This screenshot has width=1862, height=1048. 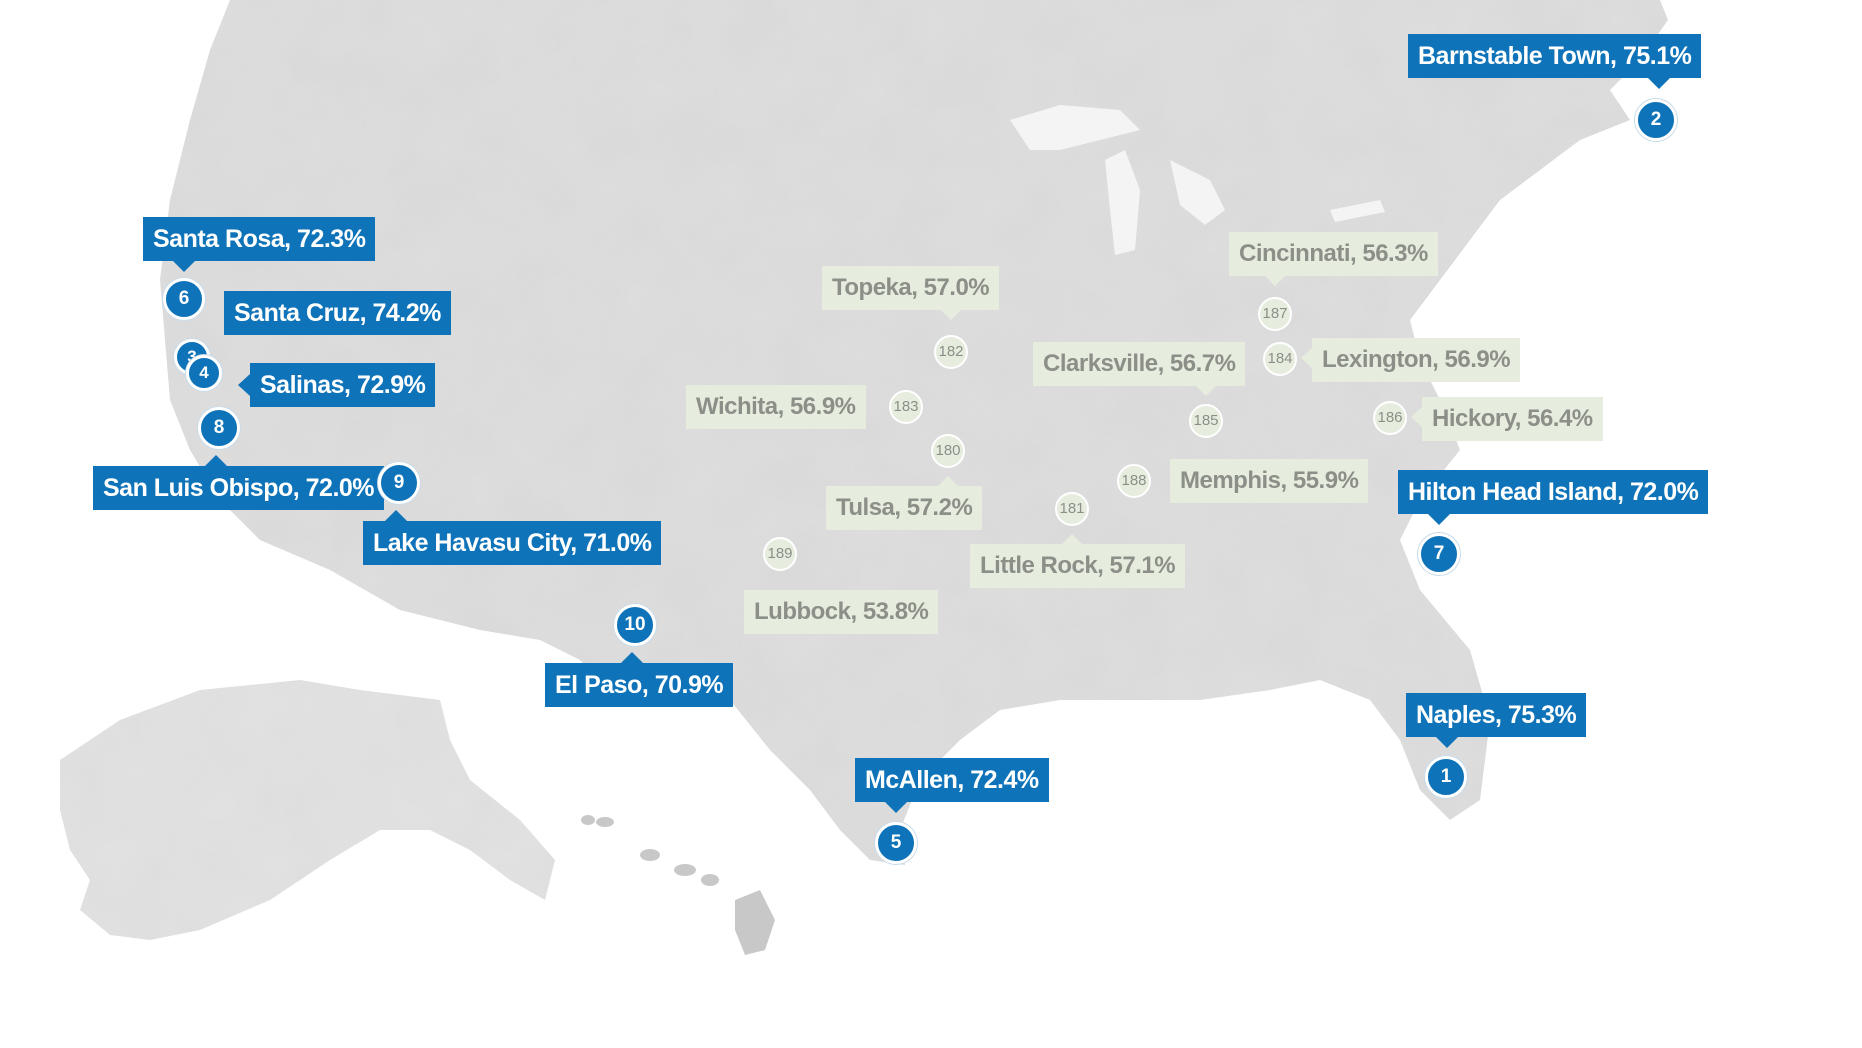 I want to click on rank-pin-185: 185, so click(x=1206, y=421).